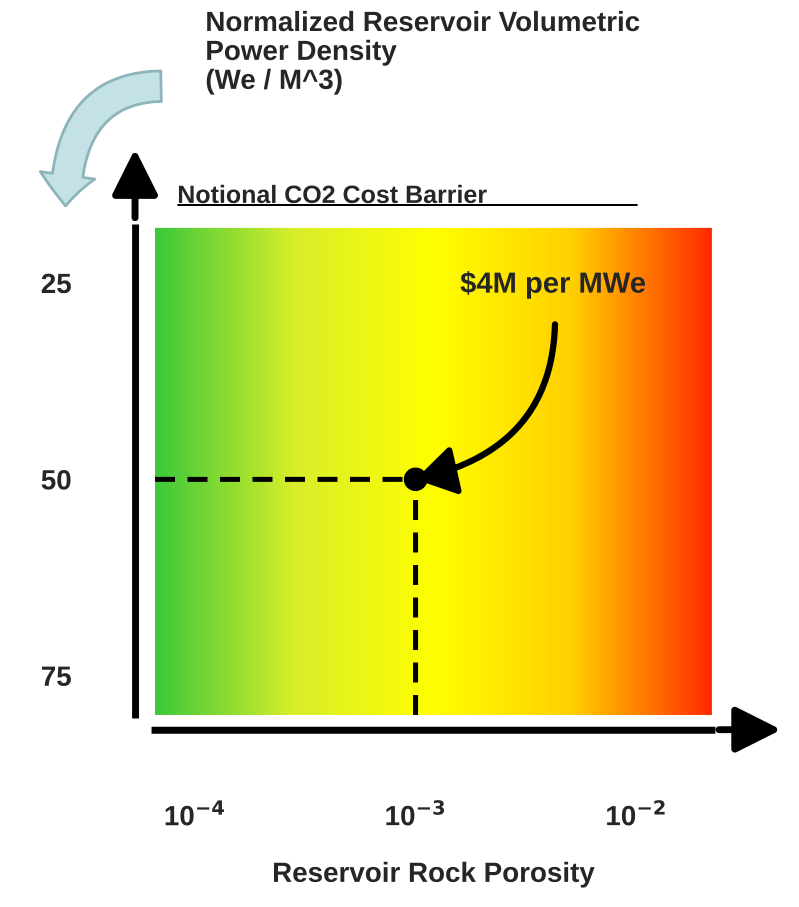  I want to click on y-tick-label: 75, so click(56, 676).